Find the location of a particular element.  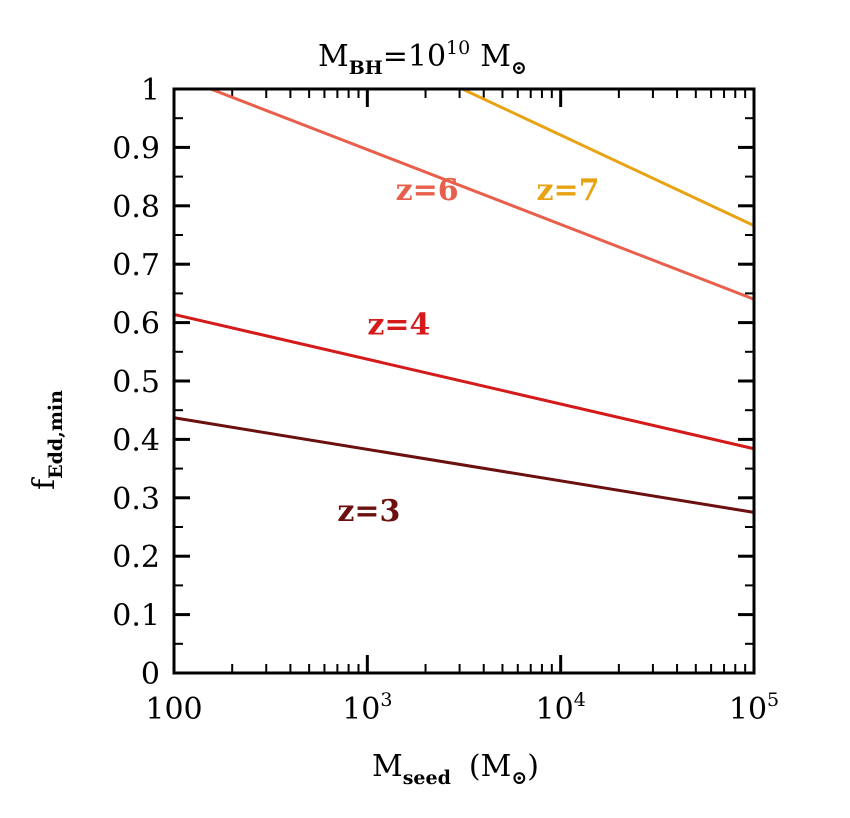

x-tick-label: 10³ is located at coordinates (367, 708).